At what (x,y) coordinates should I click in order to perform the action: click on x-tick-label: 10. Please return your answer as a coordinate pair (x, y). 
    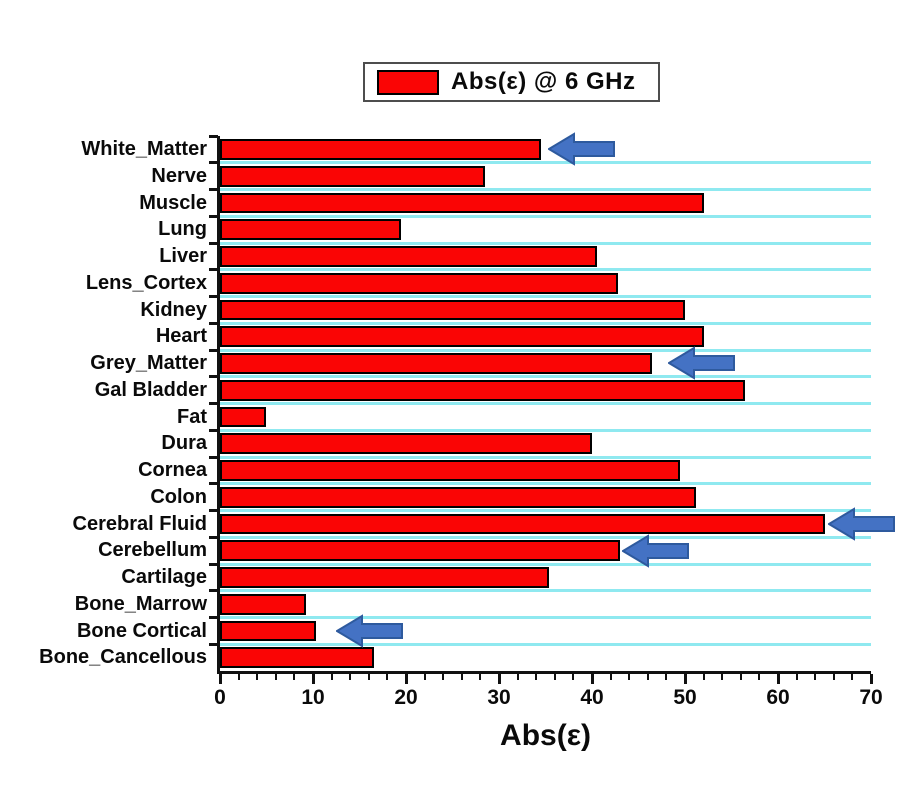
    Looking at the image, I should click on (313, 697).